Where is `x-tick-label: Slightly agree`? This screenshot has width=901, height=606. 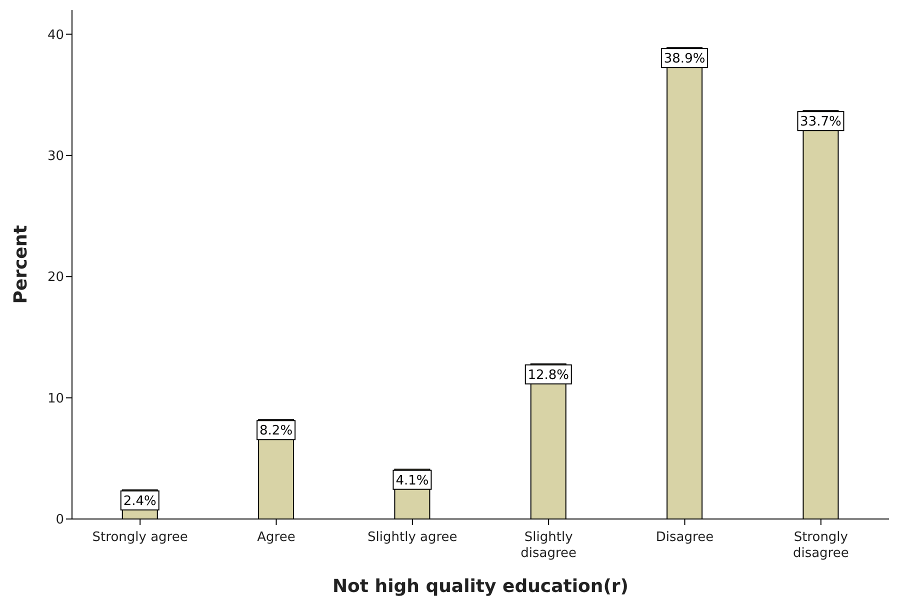
x-tick-label: Slightly agree is located at coordinates (413, 537).